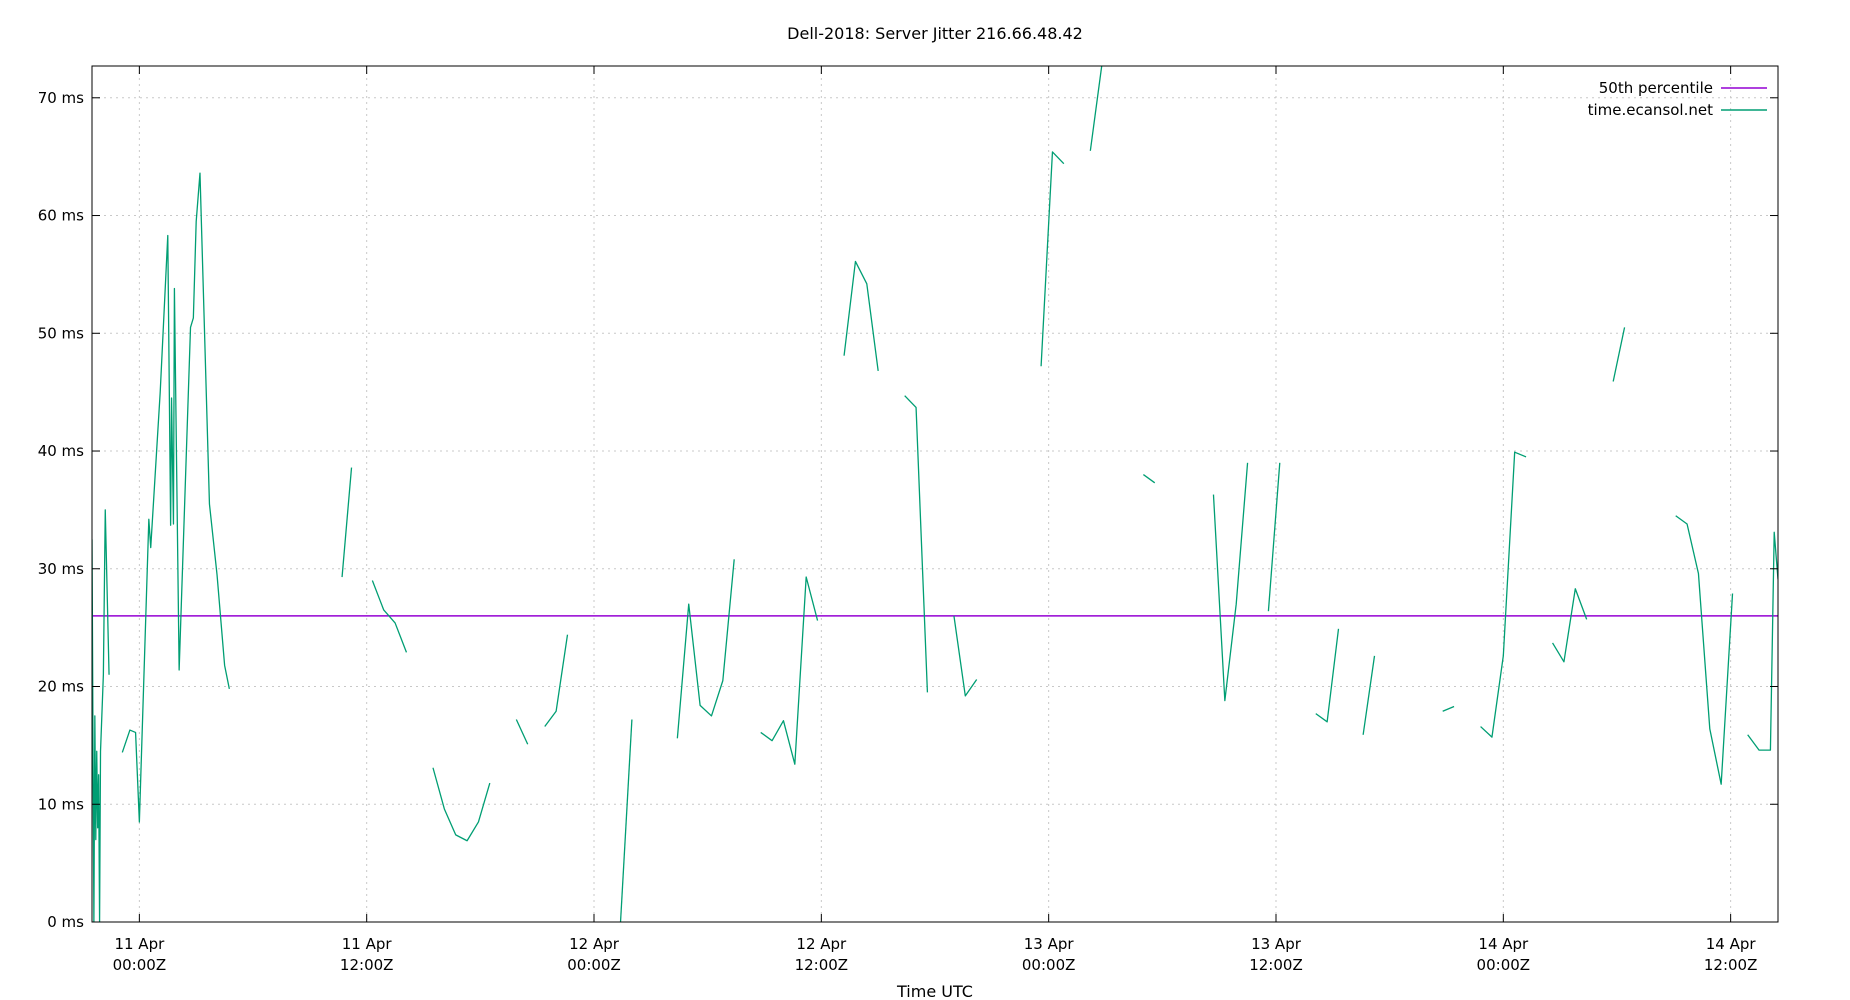 This screenshot has width=1850, height=1000. Describe the element at coordinates (65, 922) in the screenshot. I see `y-tick-label: 0 ms` at that location.